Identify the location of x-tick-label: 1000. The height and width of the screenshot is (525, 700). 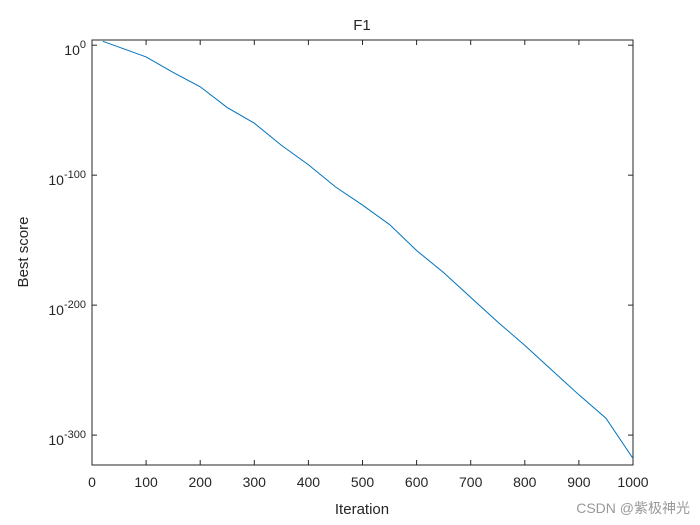
(632, 482).